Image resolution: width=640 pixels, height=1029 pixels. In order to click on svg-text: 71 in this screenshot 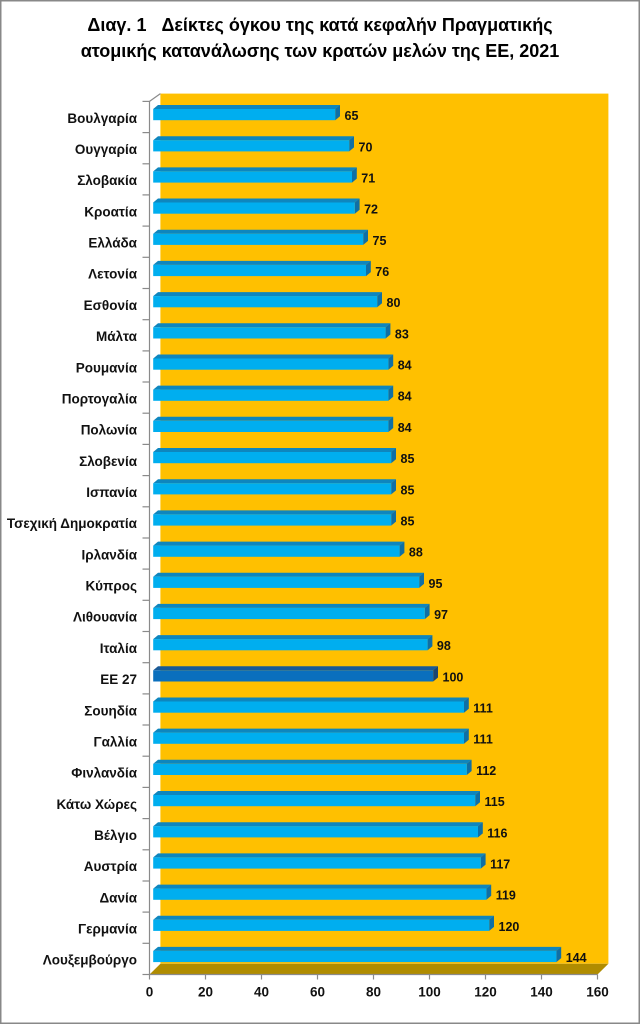, I will do `click(368, 179)`.